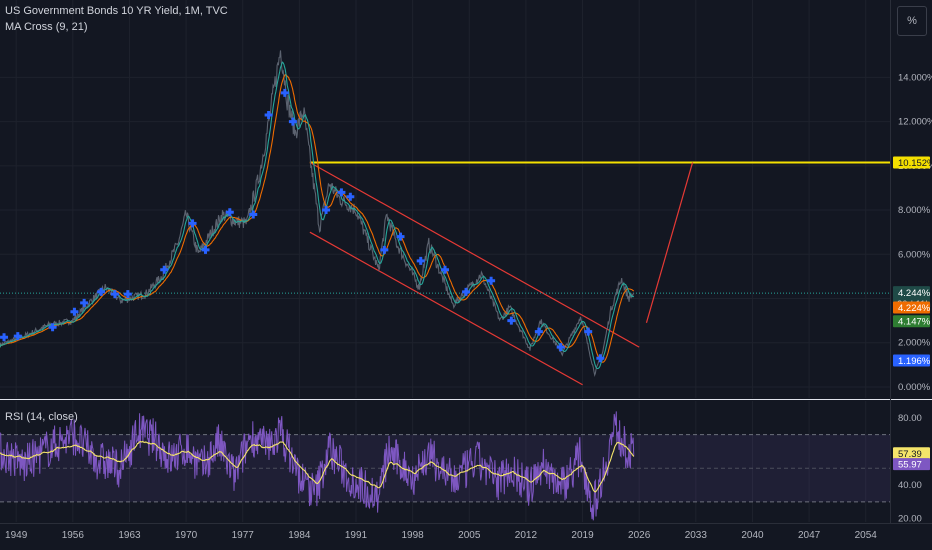 This screenshot has height=550, width=932. Describe the element at coordinates (914, 210) in the screenshot. I see `price-tick-label: 8.000%` at that location.